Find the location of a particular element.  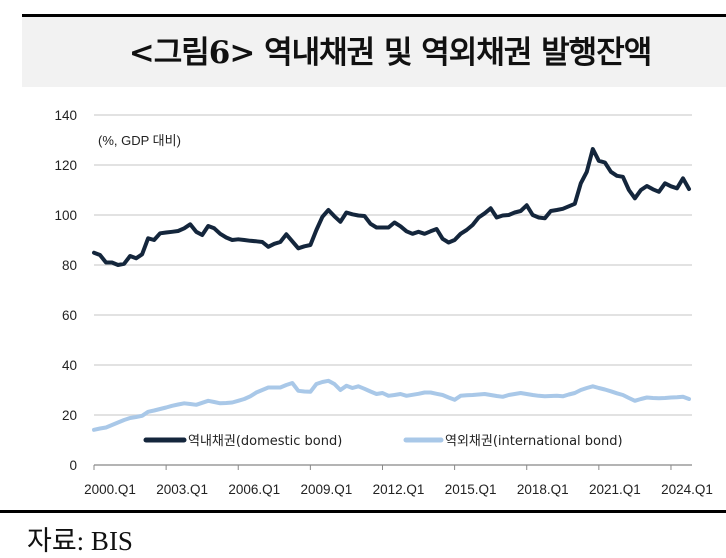

y-tick-label: 120 is located at coordinates (65, 165).